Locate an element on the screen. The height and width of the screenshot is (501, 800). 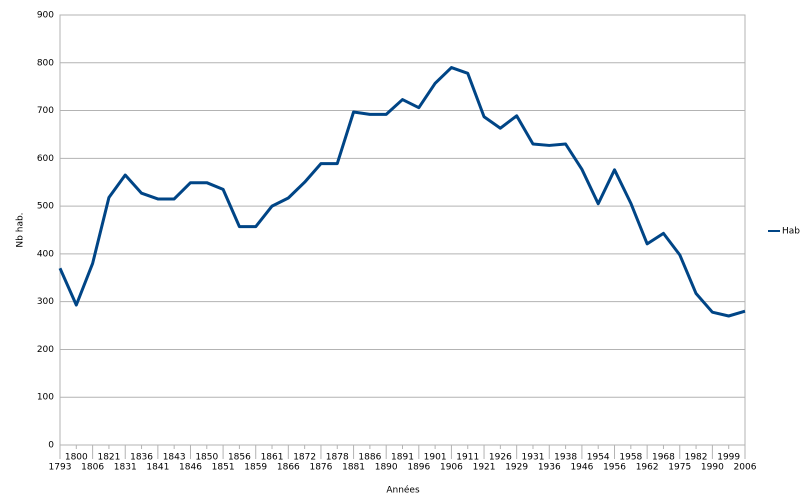
y-tick-label: 0 is located at coordinates (51, 446).